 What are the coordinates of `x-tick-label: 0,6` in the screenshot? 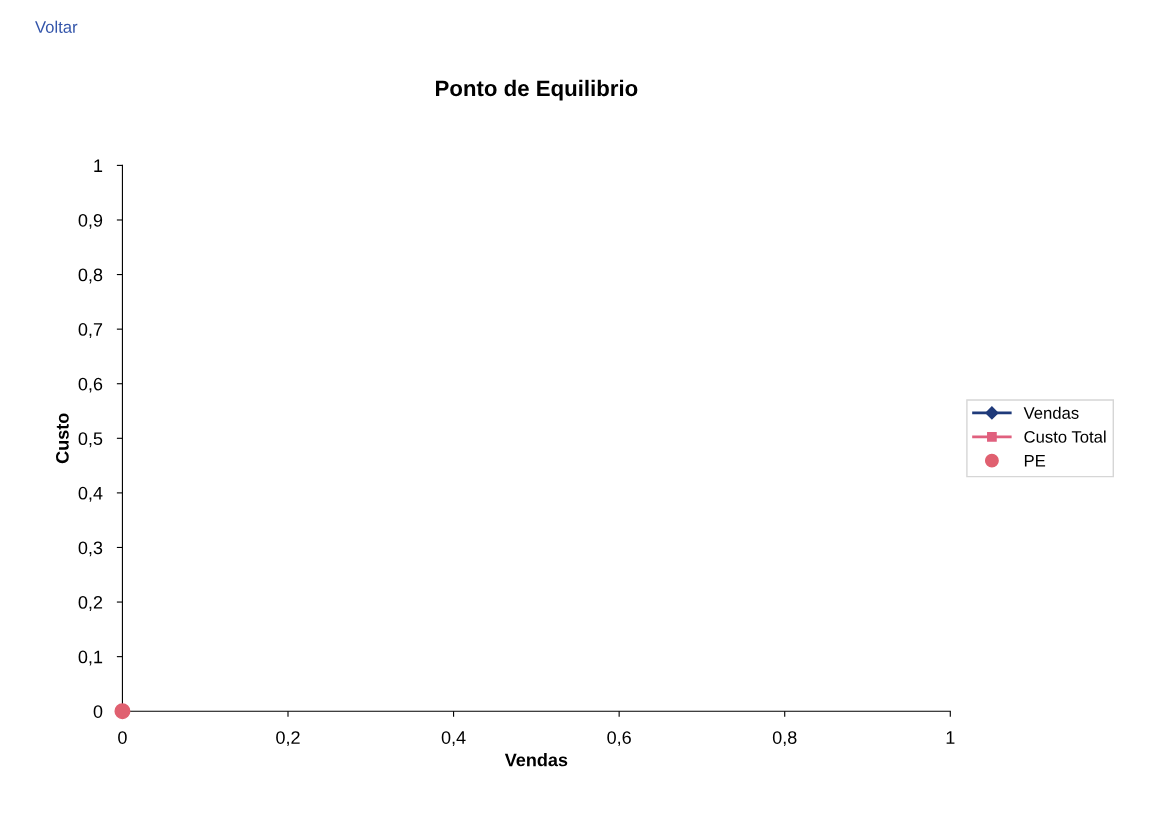 It's located at (619, 739).